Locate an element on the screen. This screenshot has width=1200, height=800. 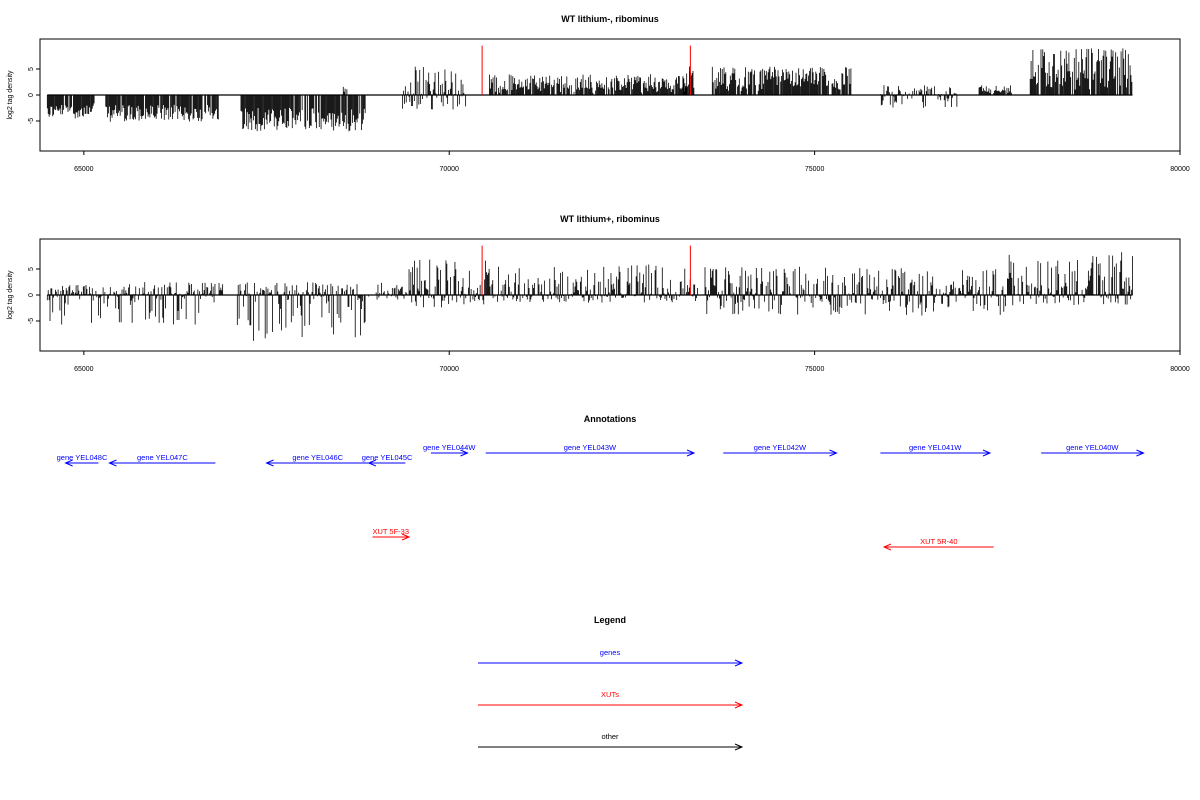
feature-label: gene YEL048C is located at coordinates (82, 457).